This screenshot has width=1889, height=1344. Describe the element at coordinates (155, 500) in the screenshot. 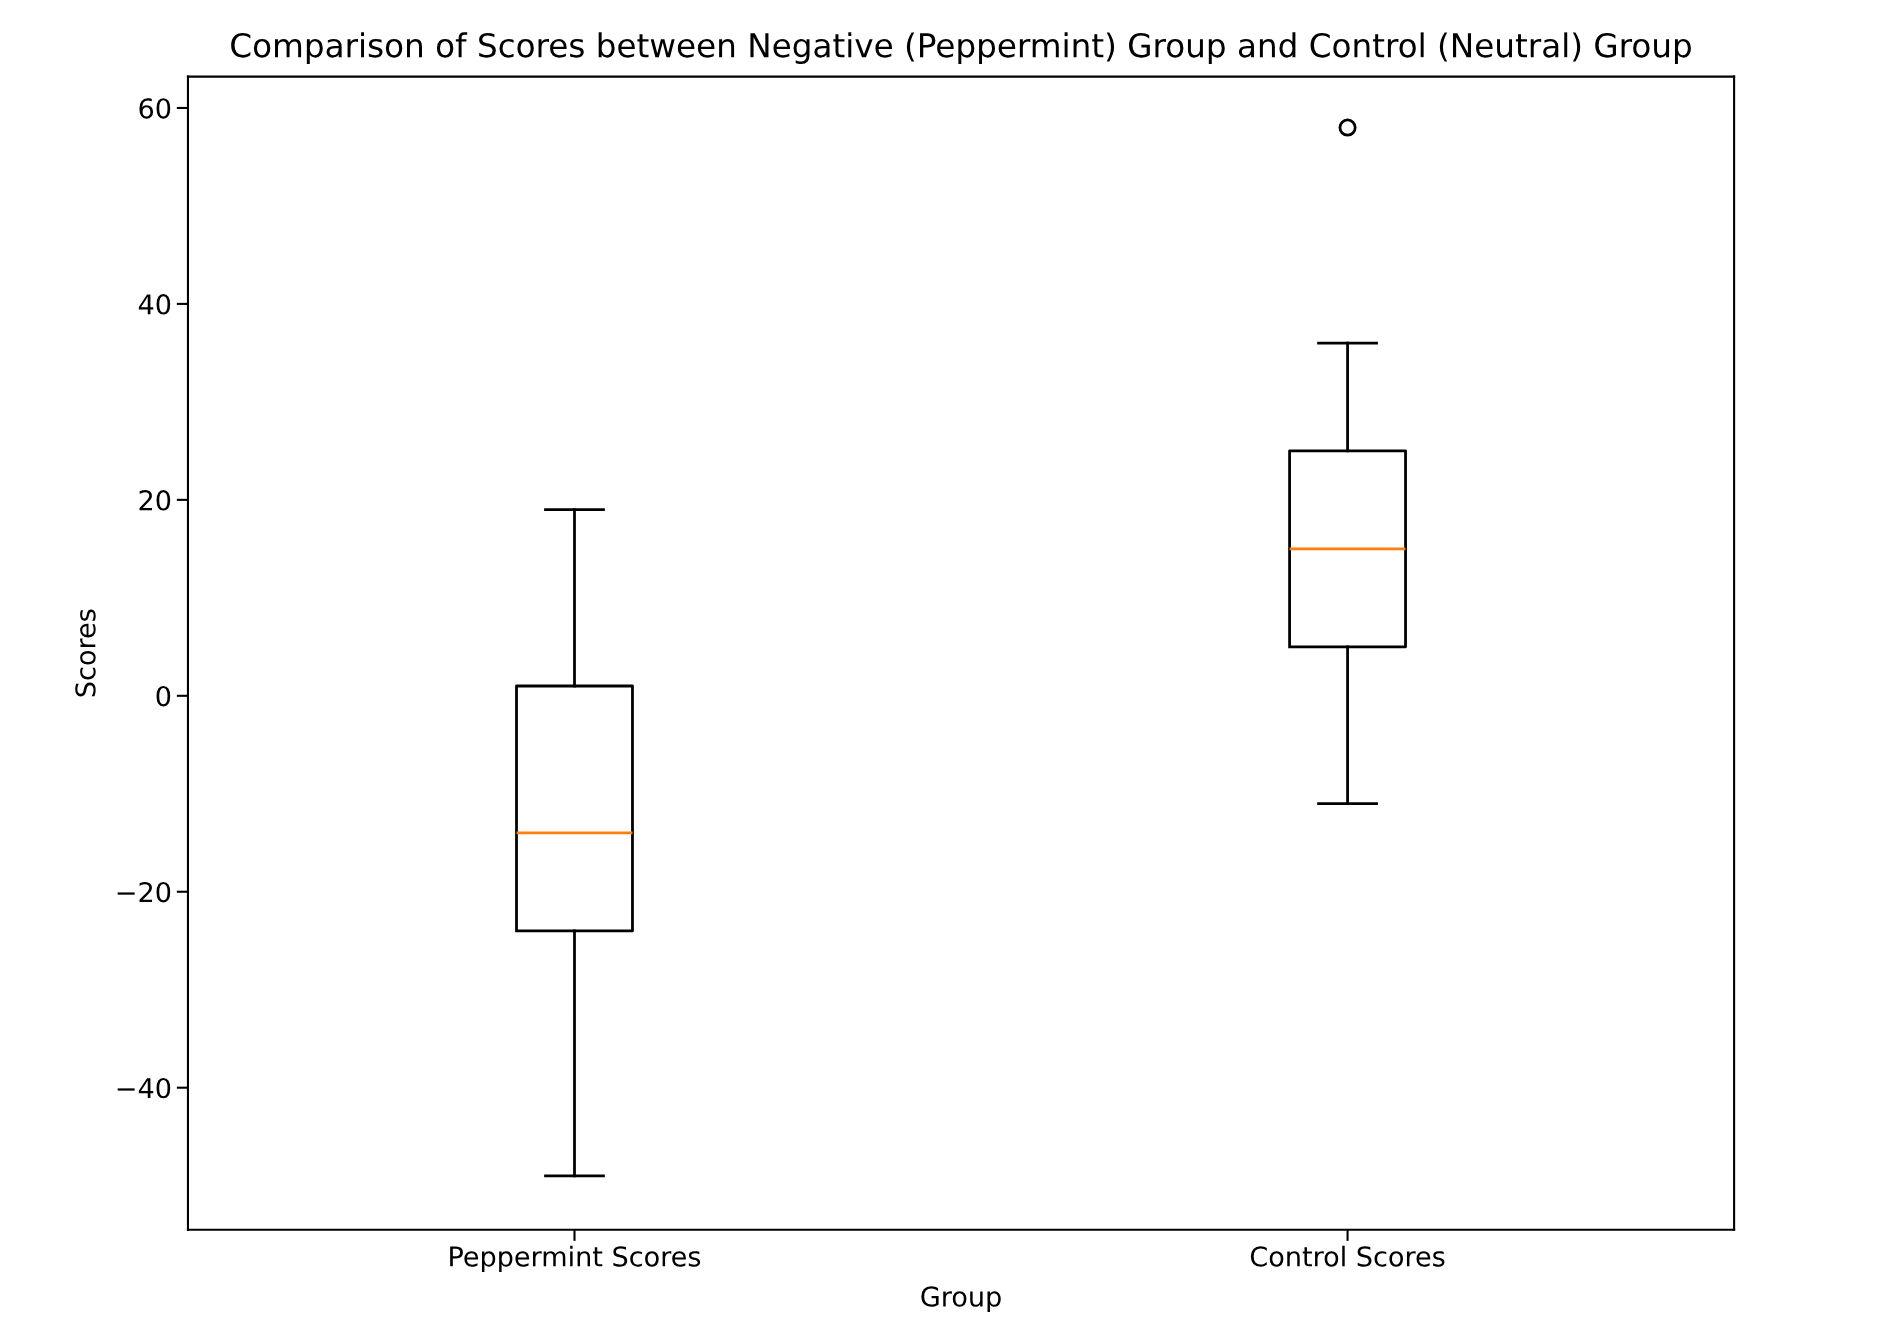

I see `y-tick-label: 20` at that location.